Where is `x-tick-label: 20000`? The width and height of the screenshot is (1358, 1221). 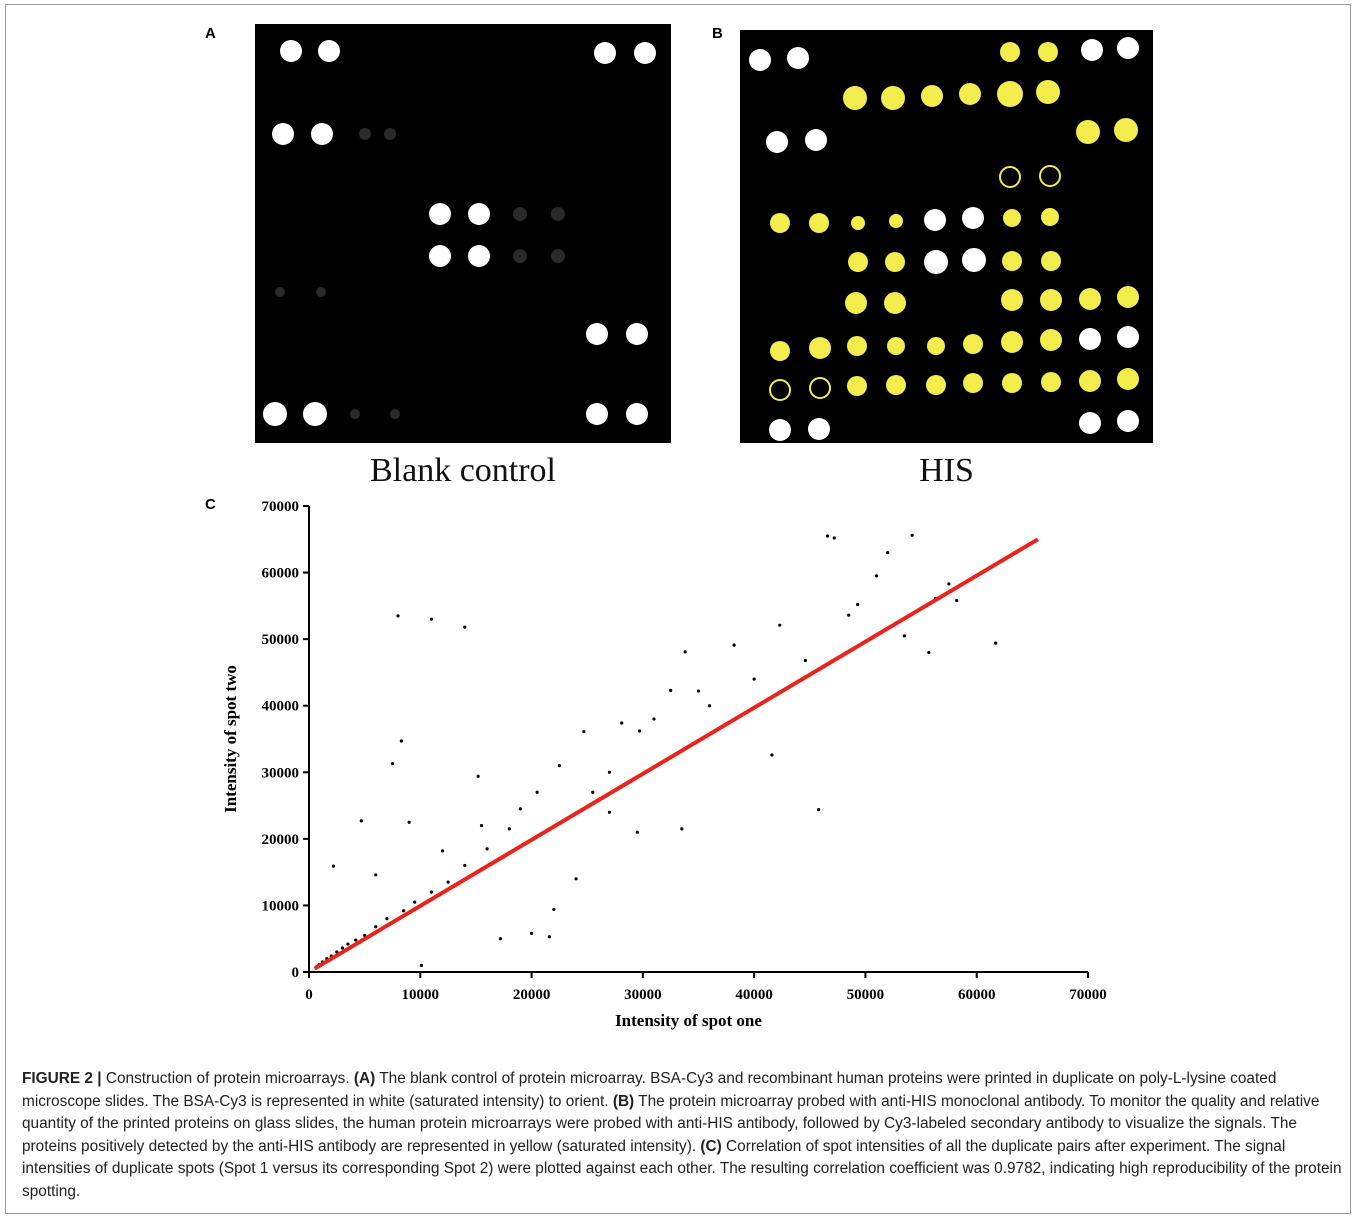
x-tick-label: 20000 is located at coordinates (532, 995).